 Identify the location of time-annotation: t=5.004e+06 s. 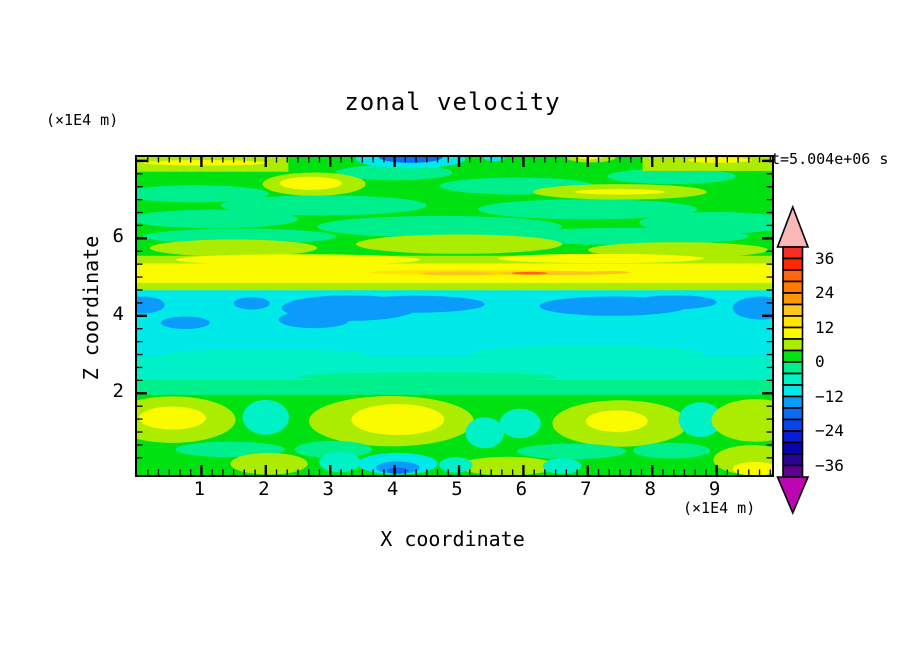
(830, 159).